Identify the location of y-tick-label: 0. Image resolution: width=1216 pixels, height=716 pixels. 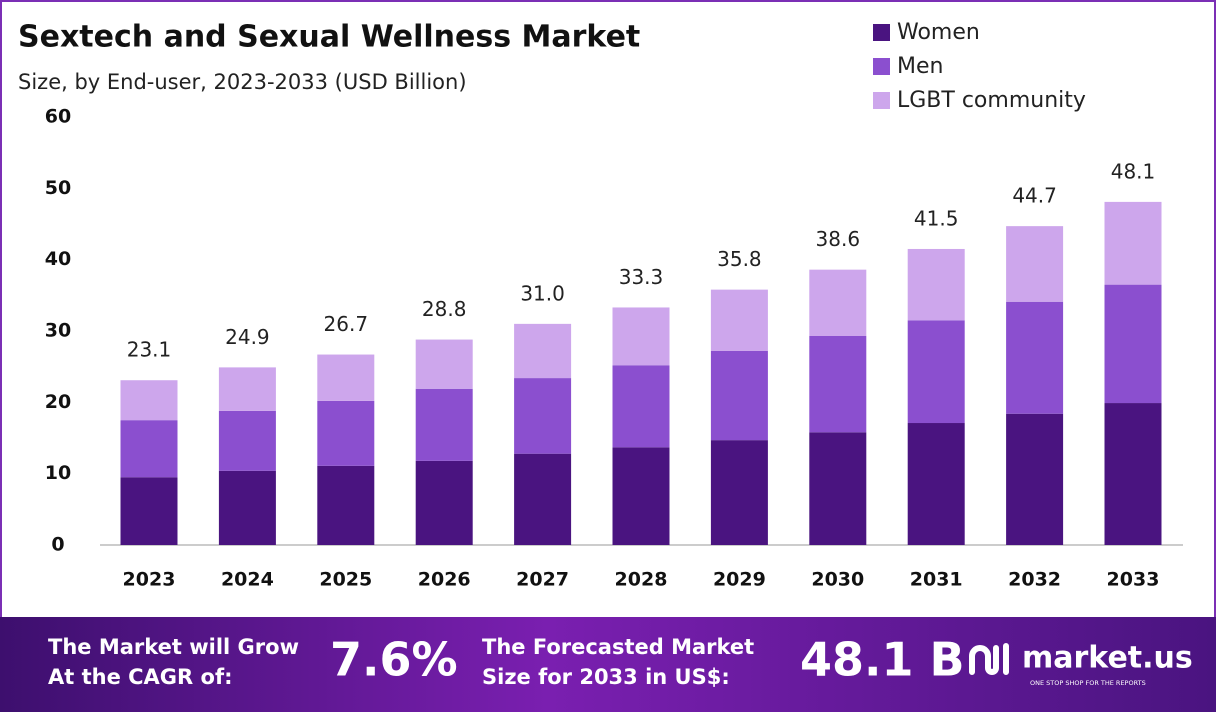
(57, 545).